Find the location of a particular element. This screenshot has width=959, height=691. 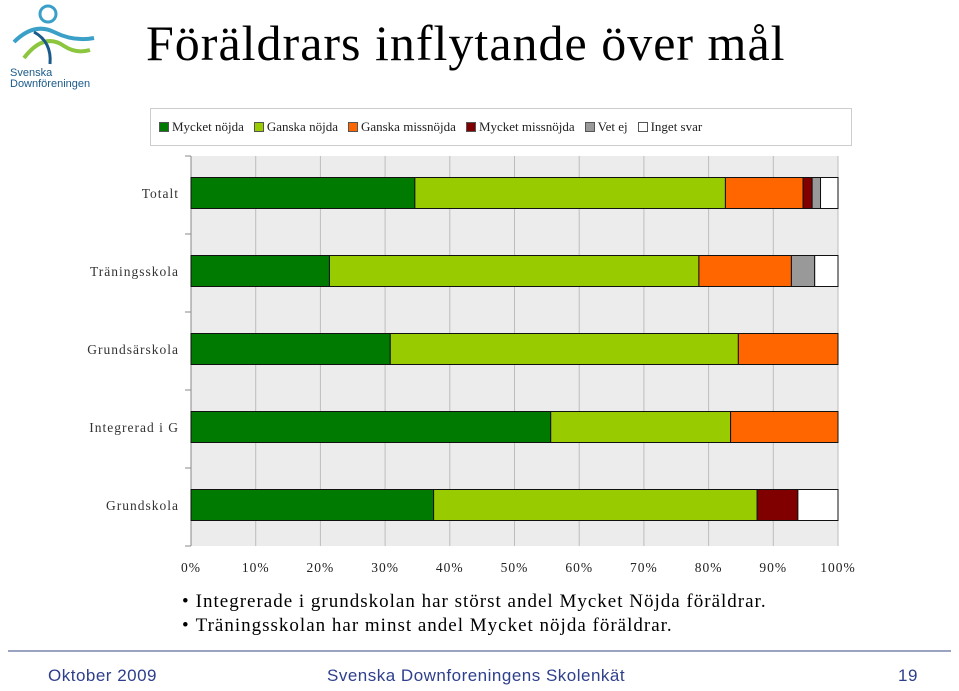

x-tick-label: 60% is located at coordinates (579, 567).